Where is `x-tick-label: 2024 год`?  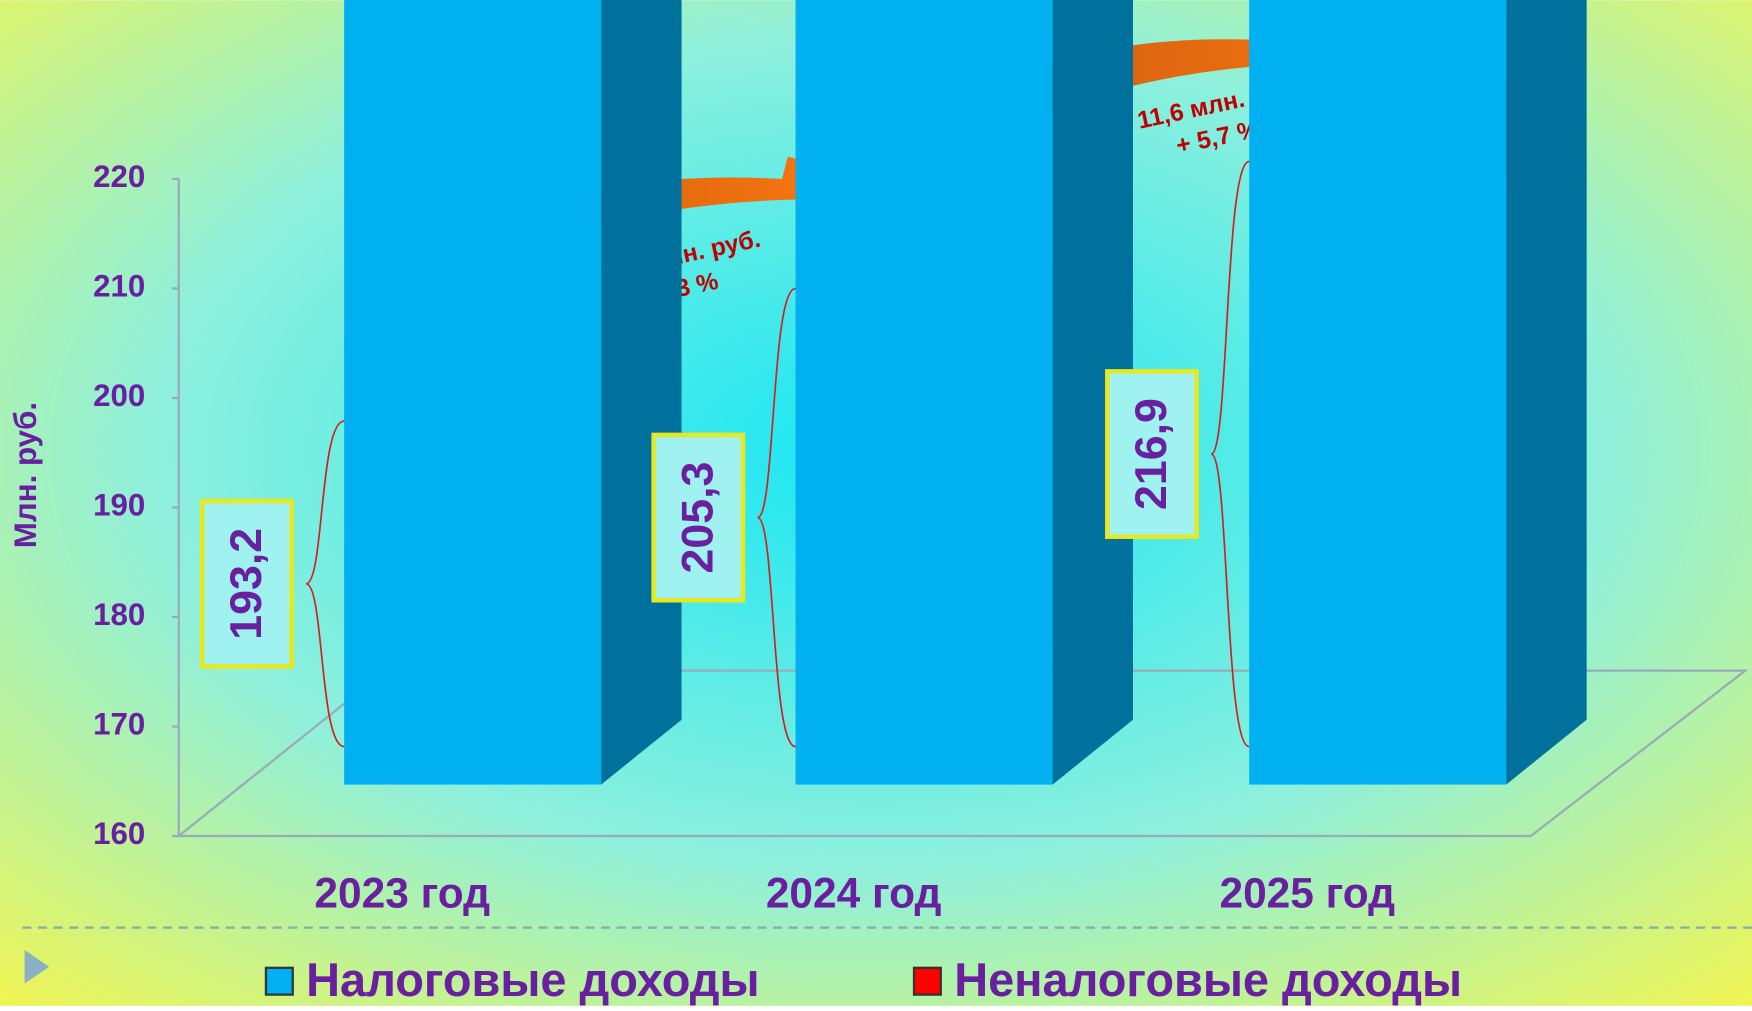
x-tick-label: 2024 год is located at coordinates (854, 893).